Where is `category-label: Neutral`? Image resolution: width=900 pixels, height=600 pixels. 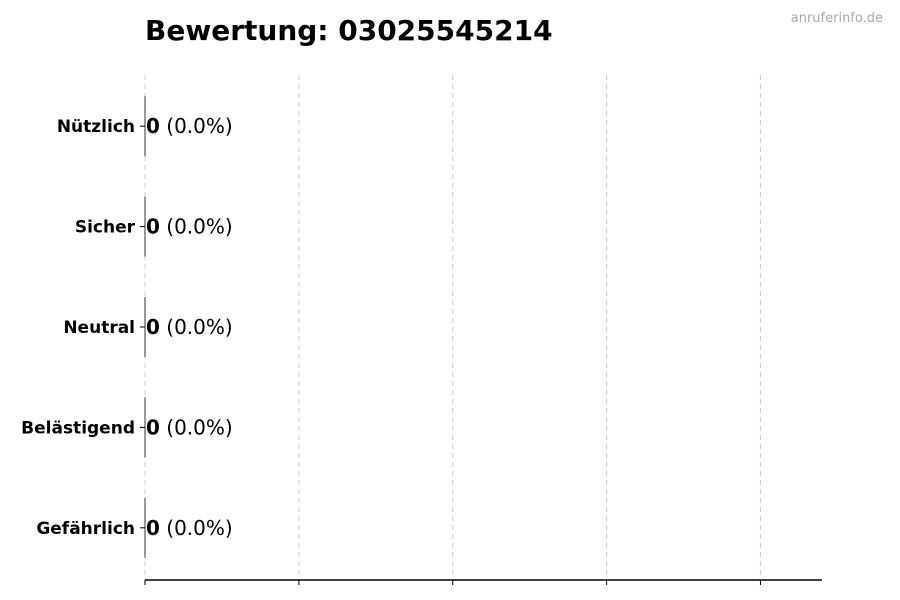 category-label: Neutral is located at coordinates (99, 328).